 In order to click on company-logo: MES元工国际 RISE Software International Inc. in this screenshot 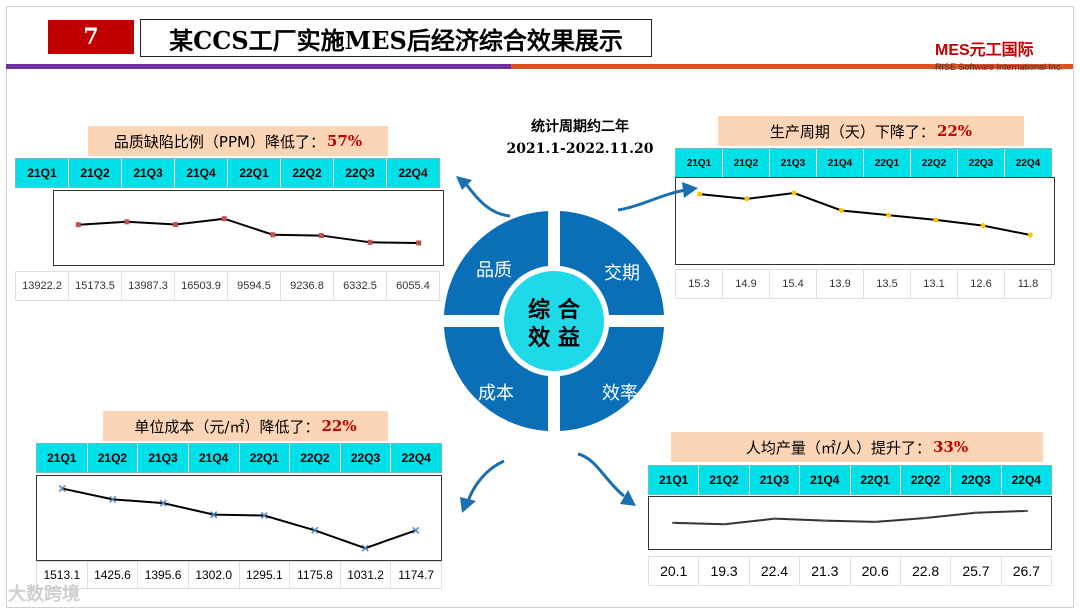, I will do `click(1000, 54)`.